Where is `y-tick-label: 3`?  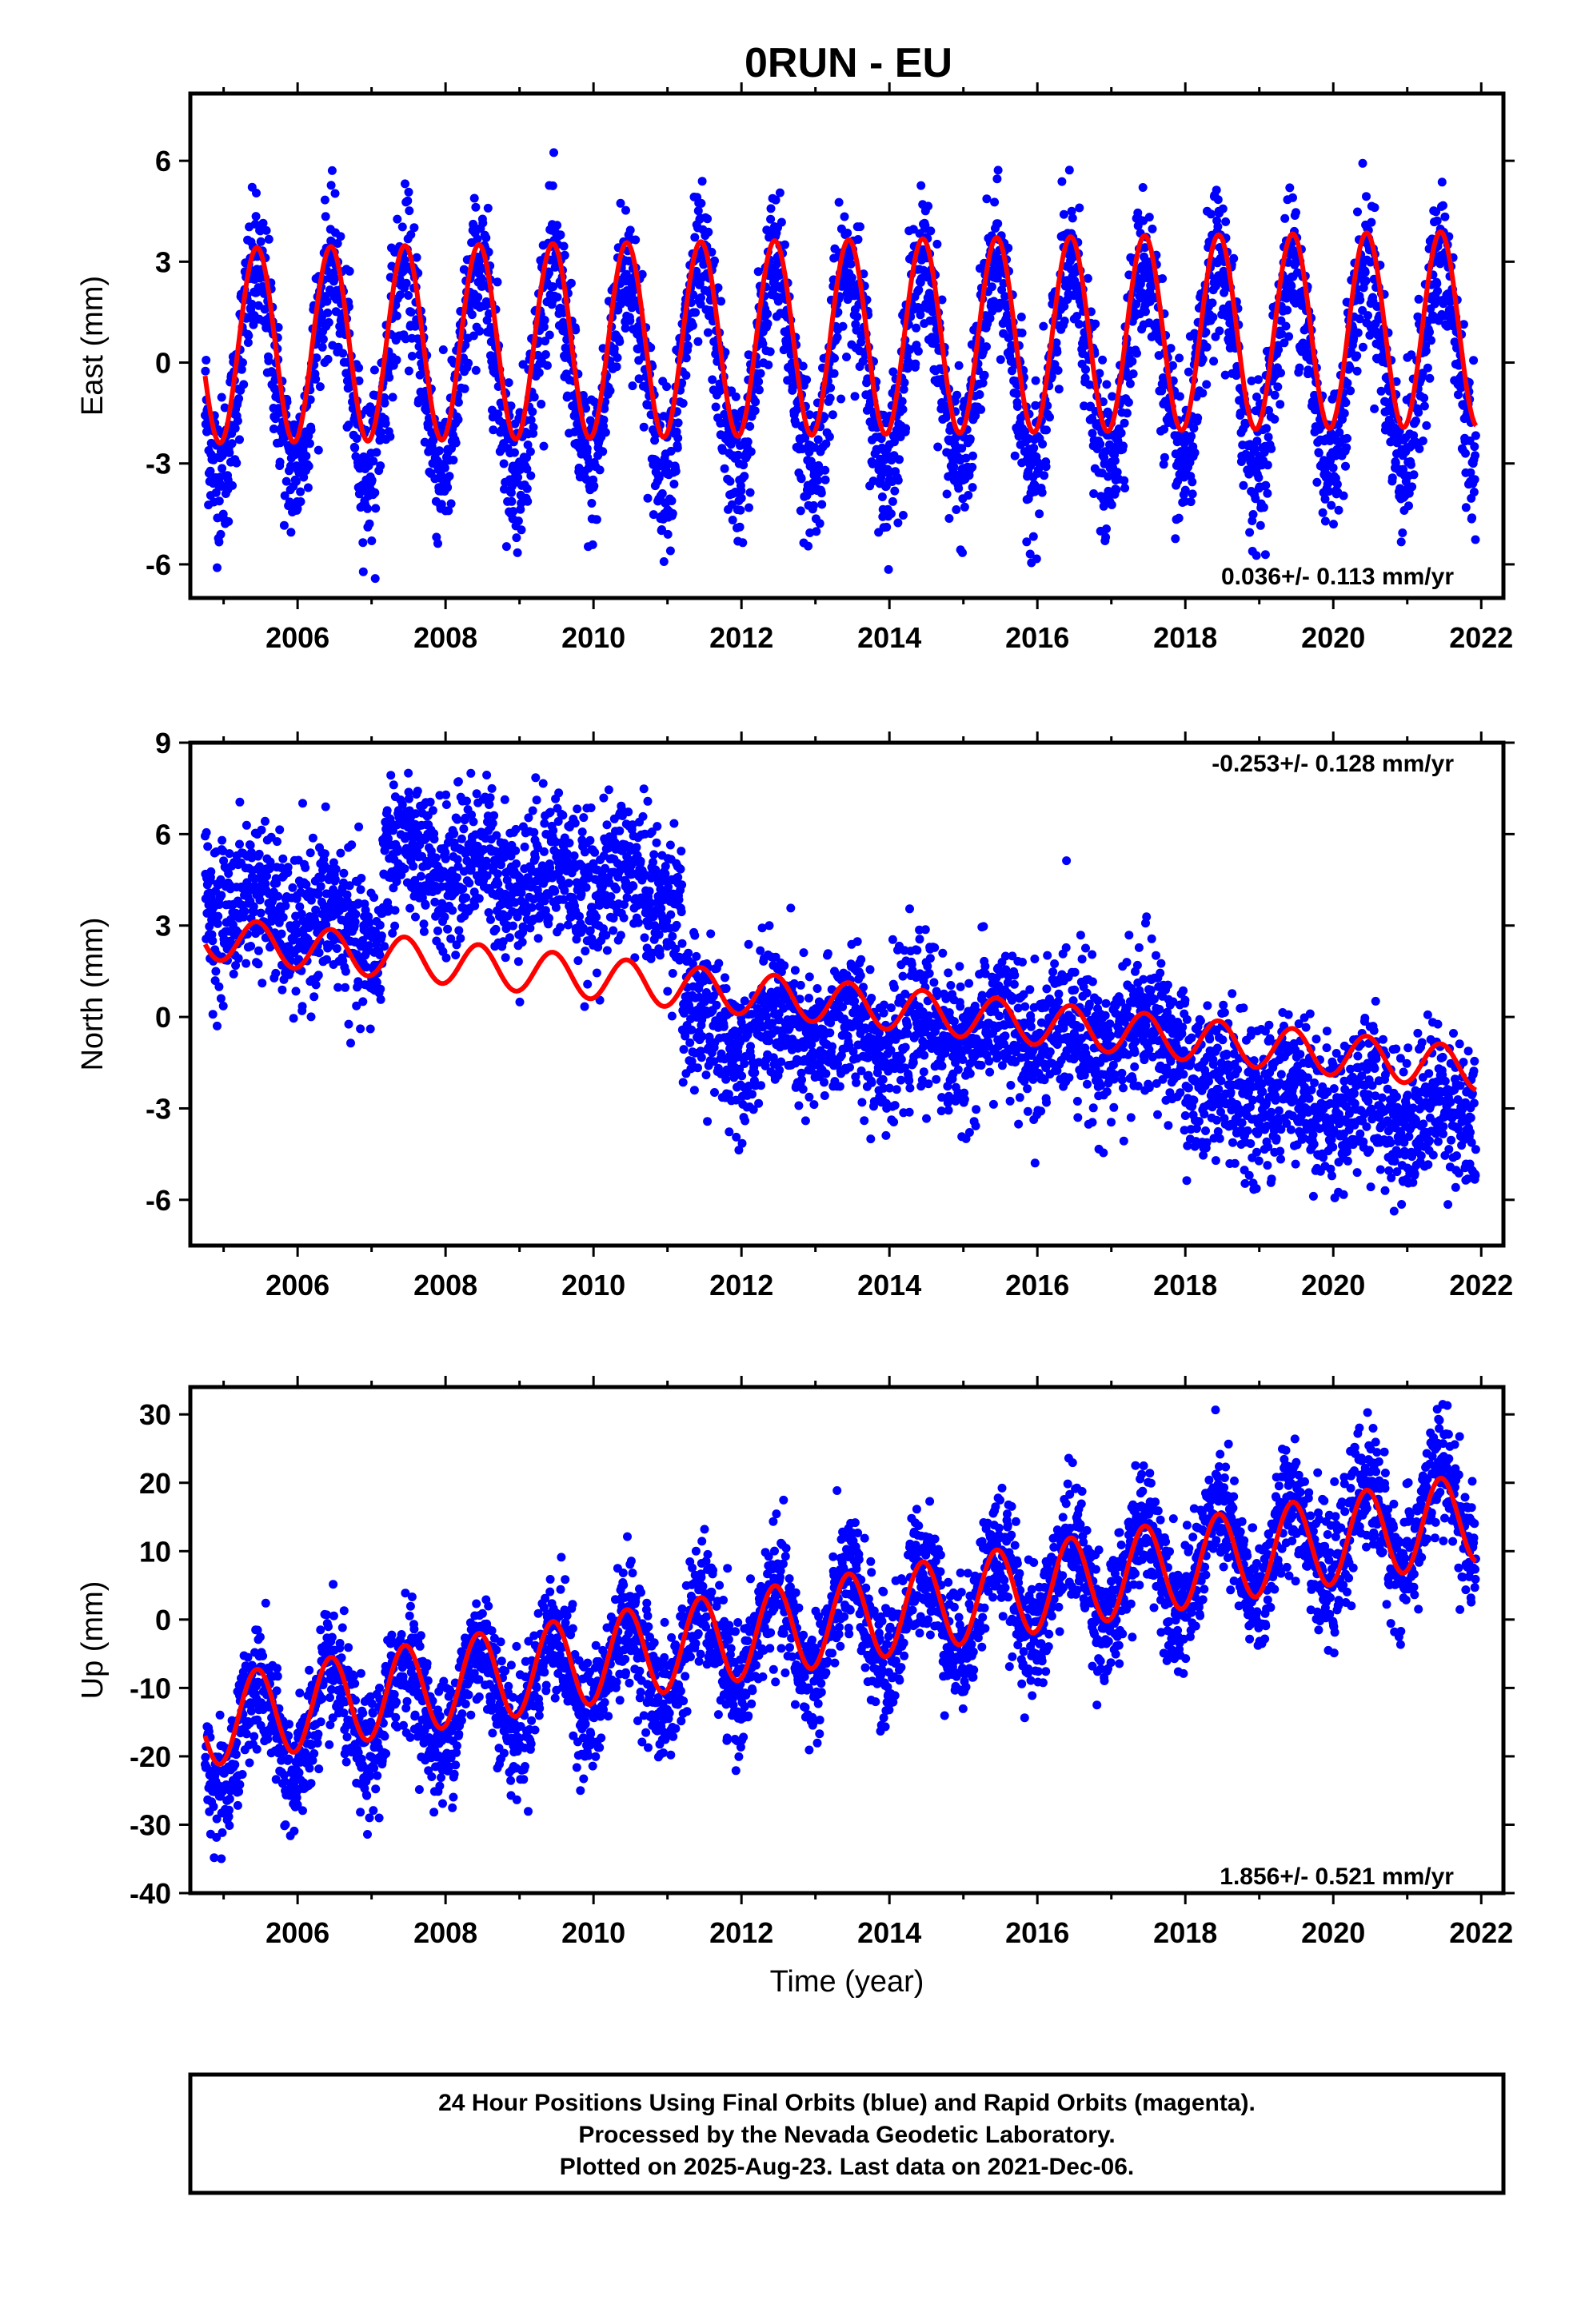
y-tick-label: 3 is located at coordinates (163, 261).